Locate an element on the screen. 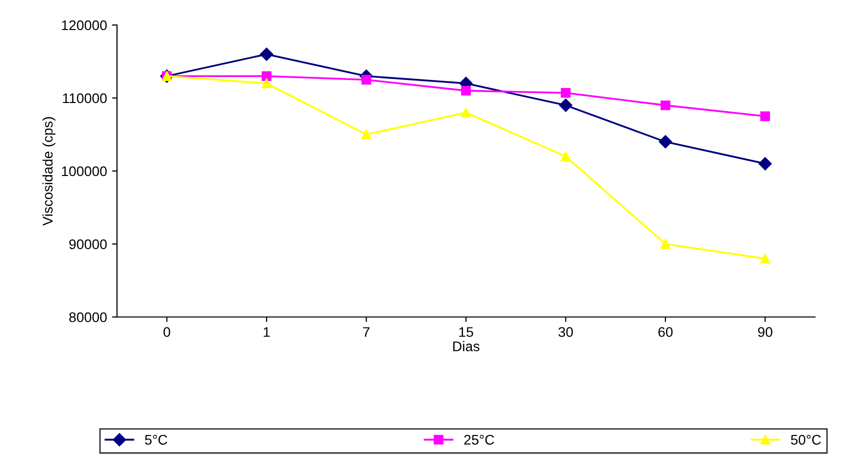 This screenshot has height=455, width=847. y-tick-label: 120000 is located at coordinates (84, 25).